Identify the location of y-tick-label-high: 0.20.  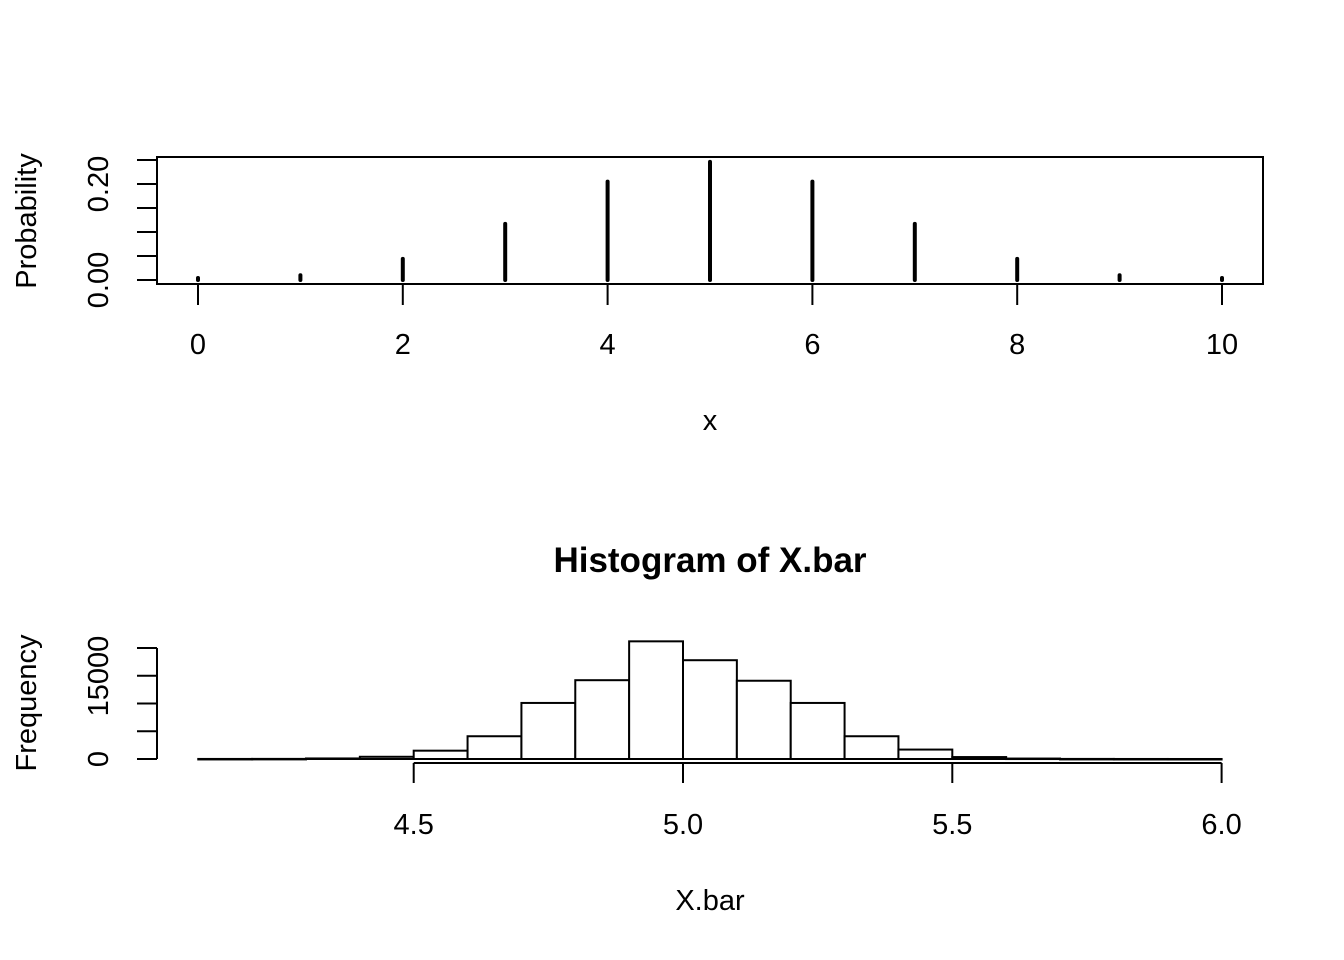
(99, 184).